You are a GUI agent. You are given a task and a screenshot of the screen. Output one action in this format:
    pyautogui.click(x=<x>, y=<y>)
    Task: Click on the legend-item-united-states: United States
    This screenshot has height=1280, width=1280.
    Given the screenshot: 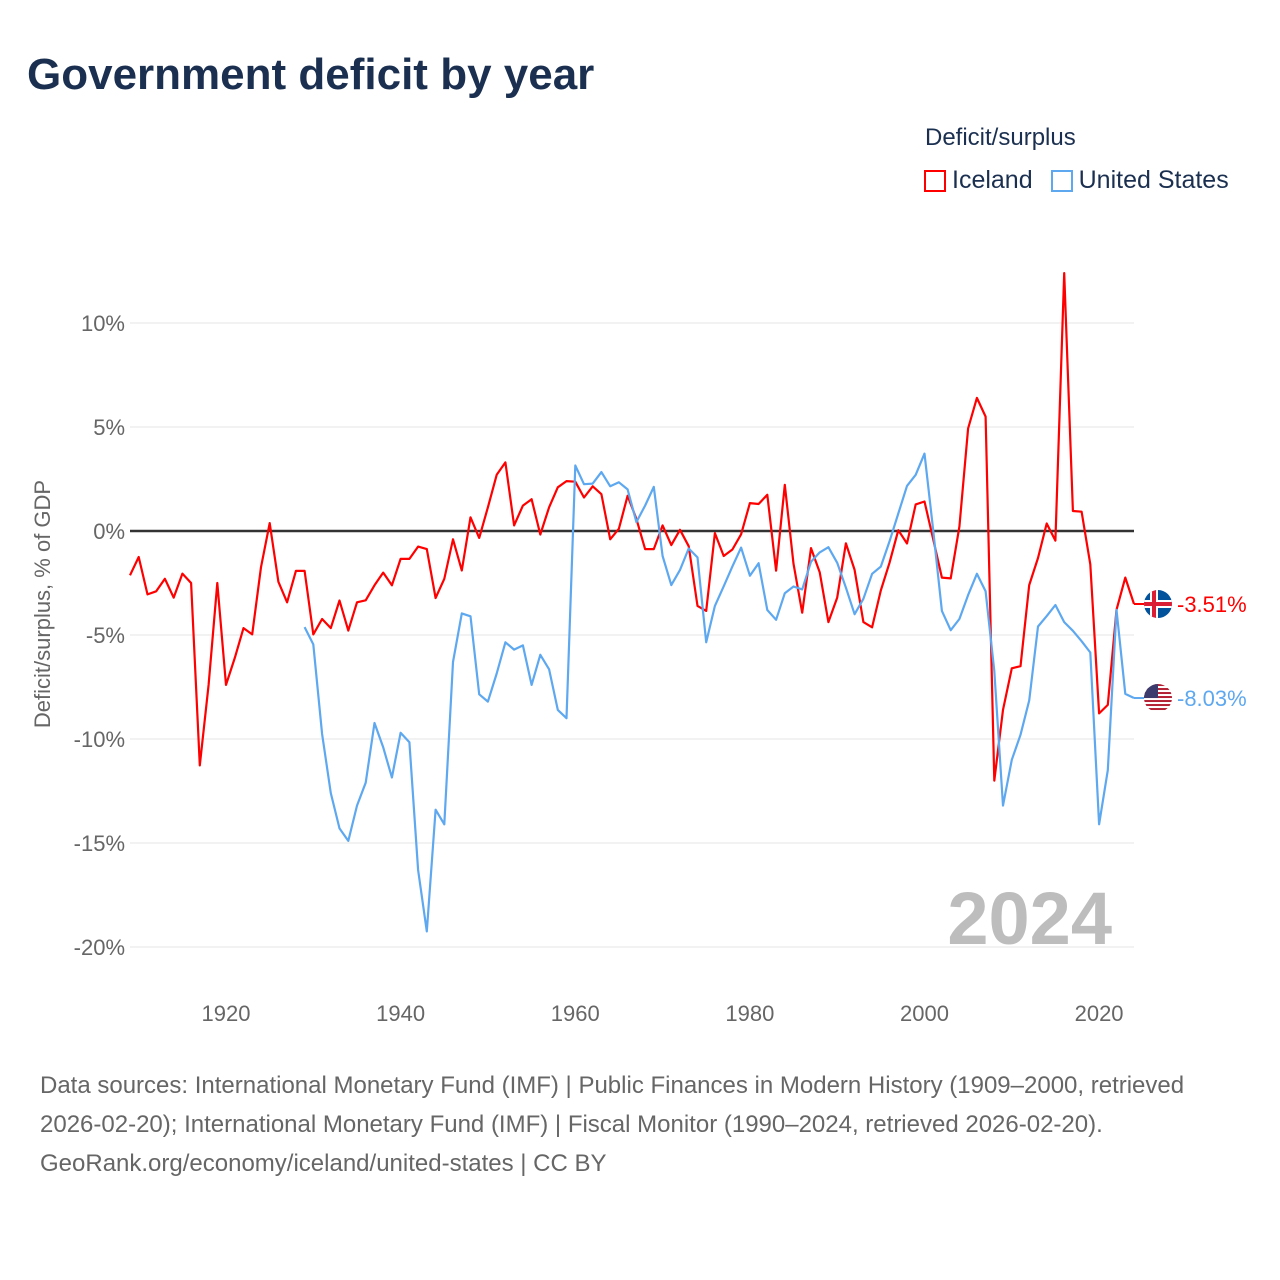 What is the action you would take?
    pyautogui.click(x=1139, y=180)
    